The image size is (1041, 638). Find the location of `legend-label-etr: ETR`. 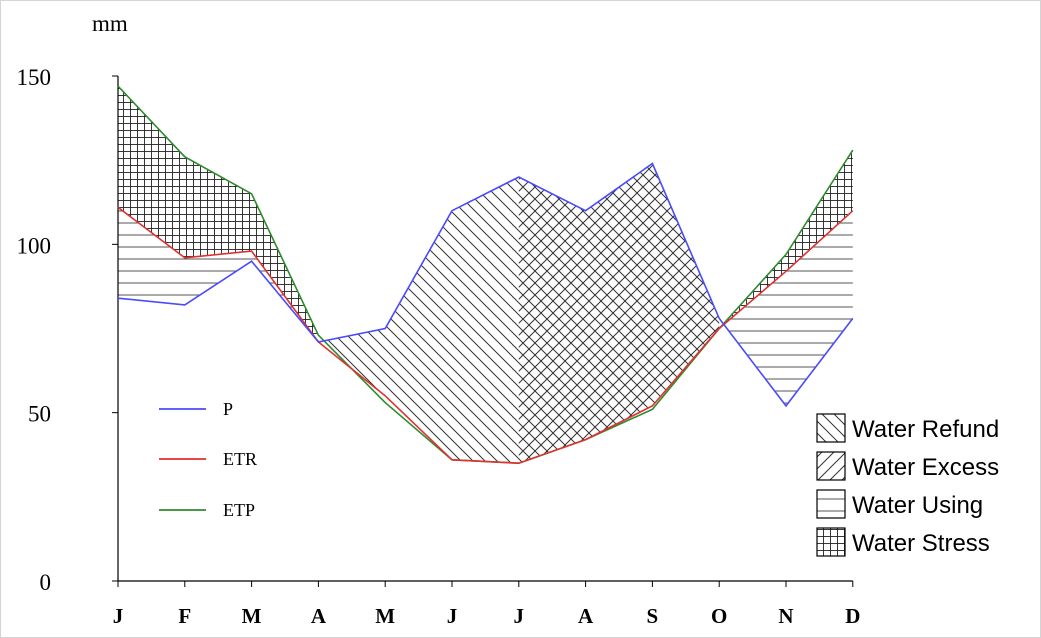

legend-label-etr: ETR is located at coordinates (240, 459).